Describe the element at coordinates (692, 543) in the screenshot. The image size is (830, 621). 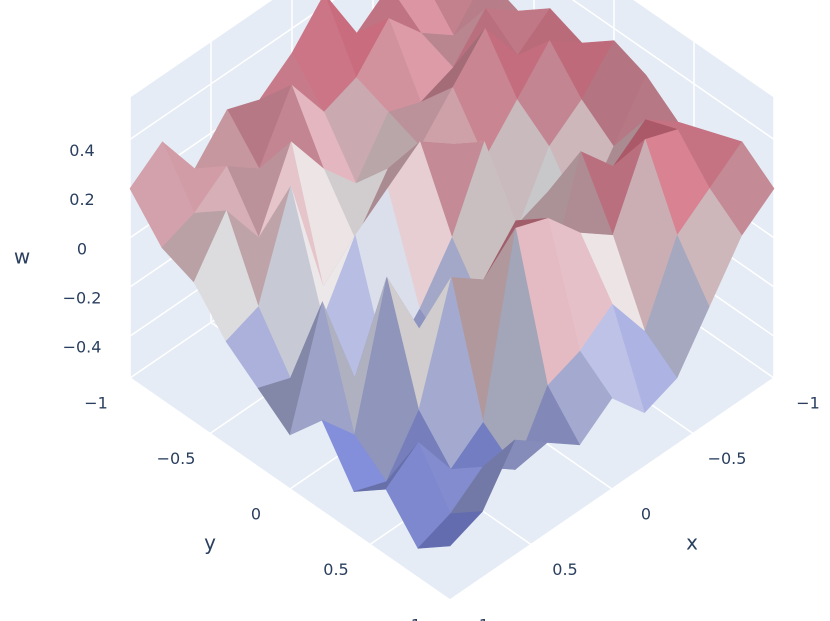
I see `x-axis-title: x` at that location.